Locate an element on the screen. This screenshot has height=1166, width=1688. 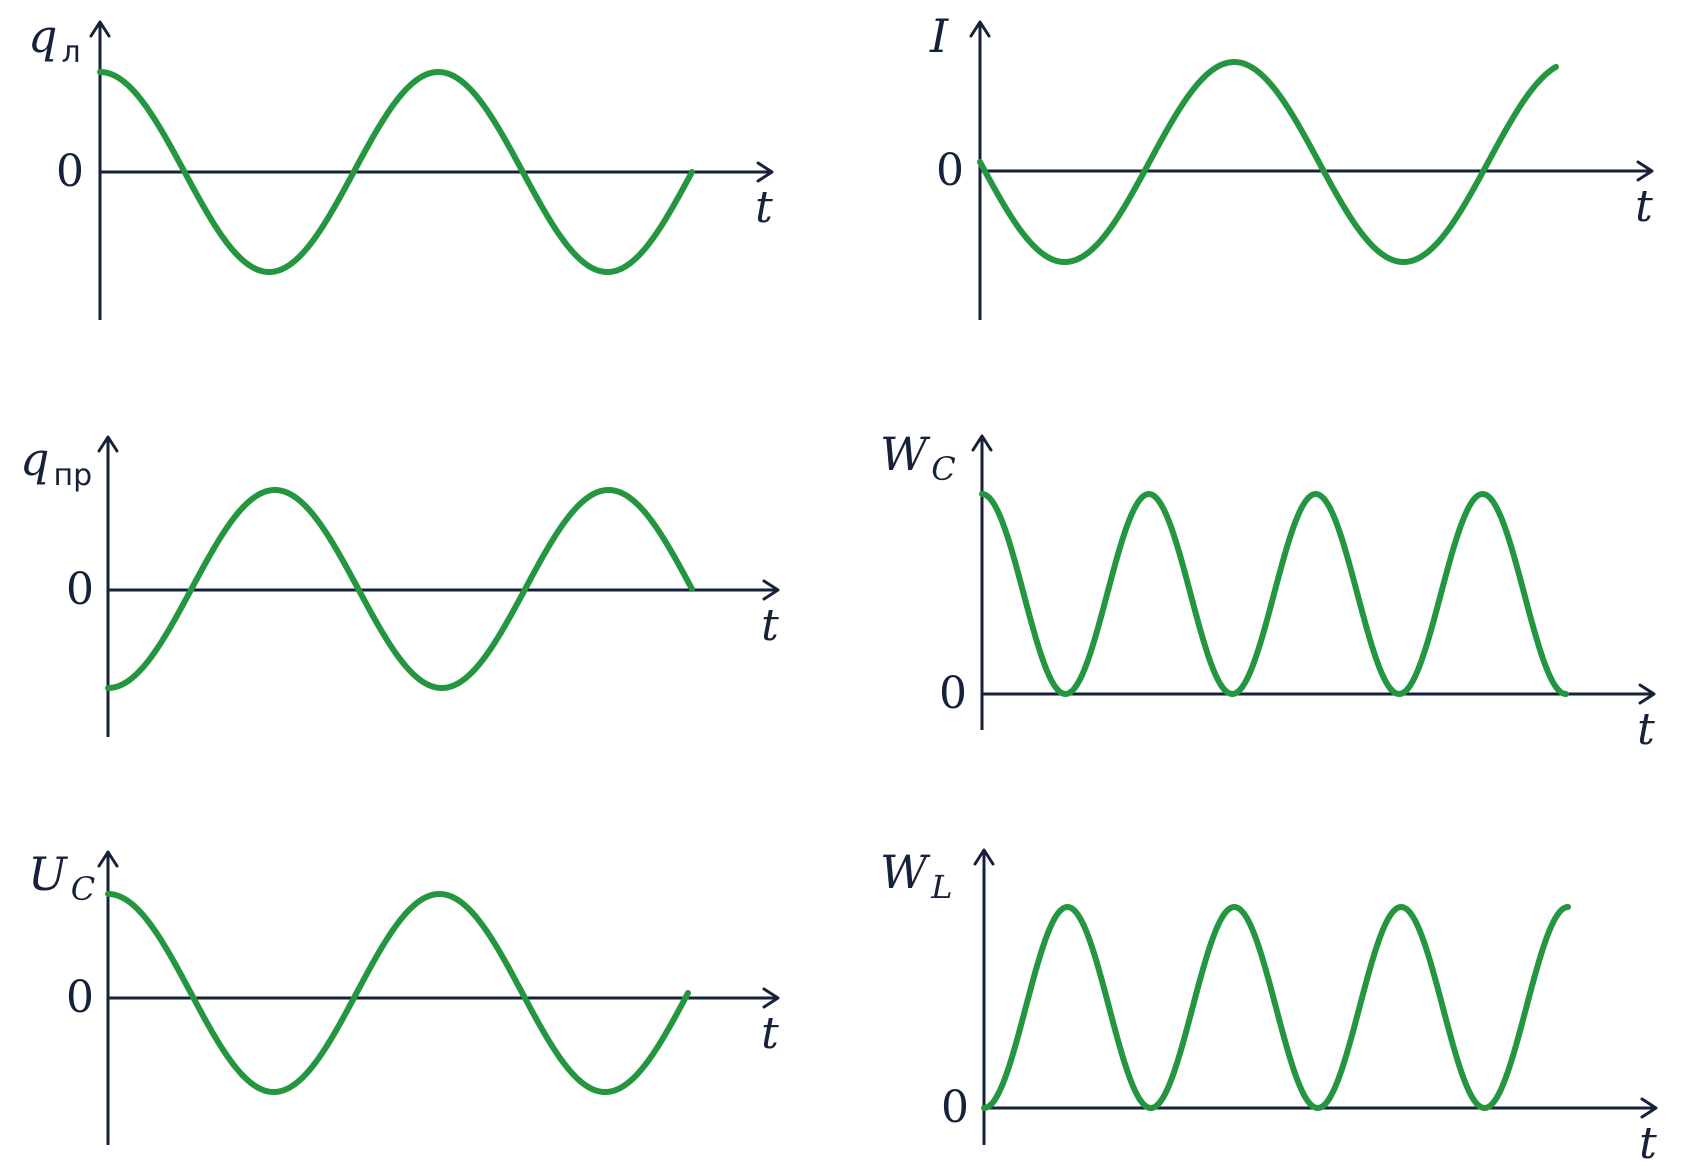
y-axis-label-subscript: L is located at coordinates (941, 887).